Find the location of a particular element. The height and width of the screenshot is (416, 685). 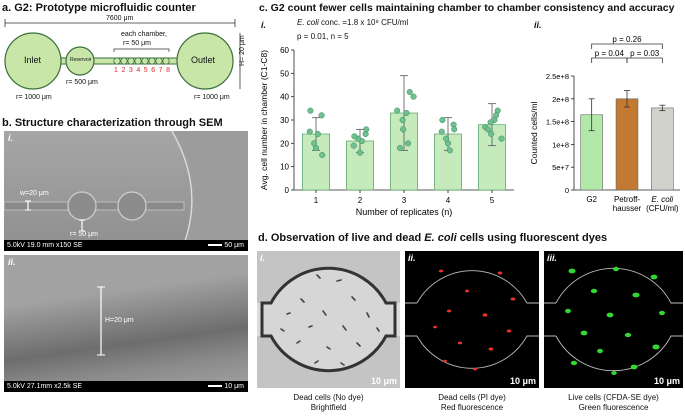

concentration-label: E. coli conc. =1.8 x 10⁸ CFU/ml is located at coordinates (352, 22).